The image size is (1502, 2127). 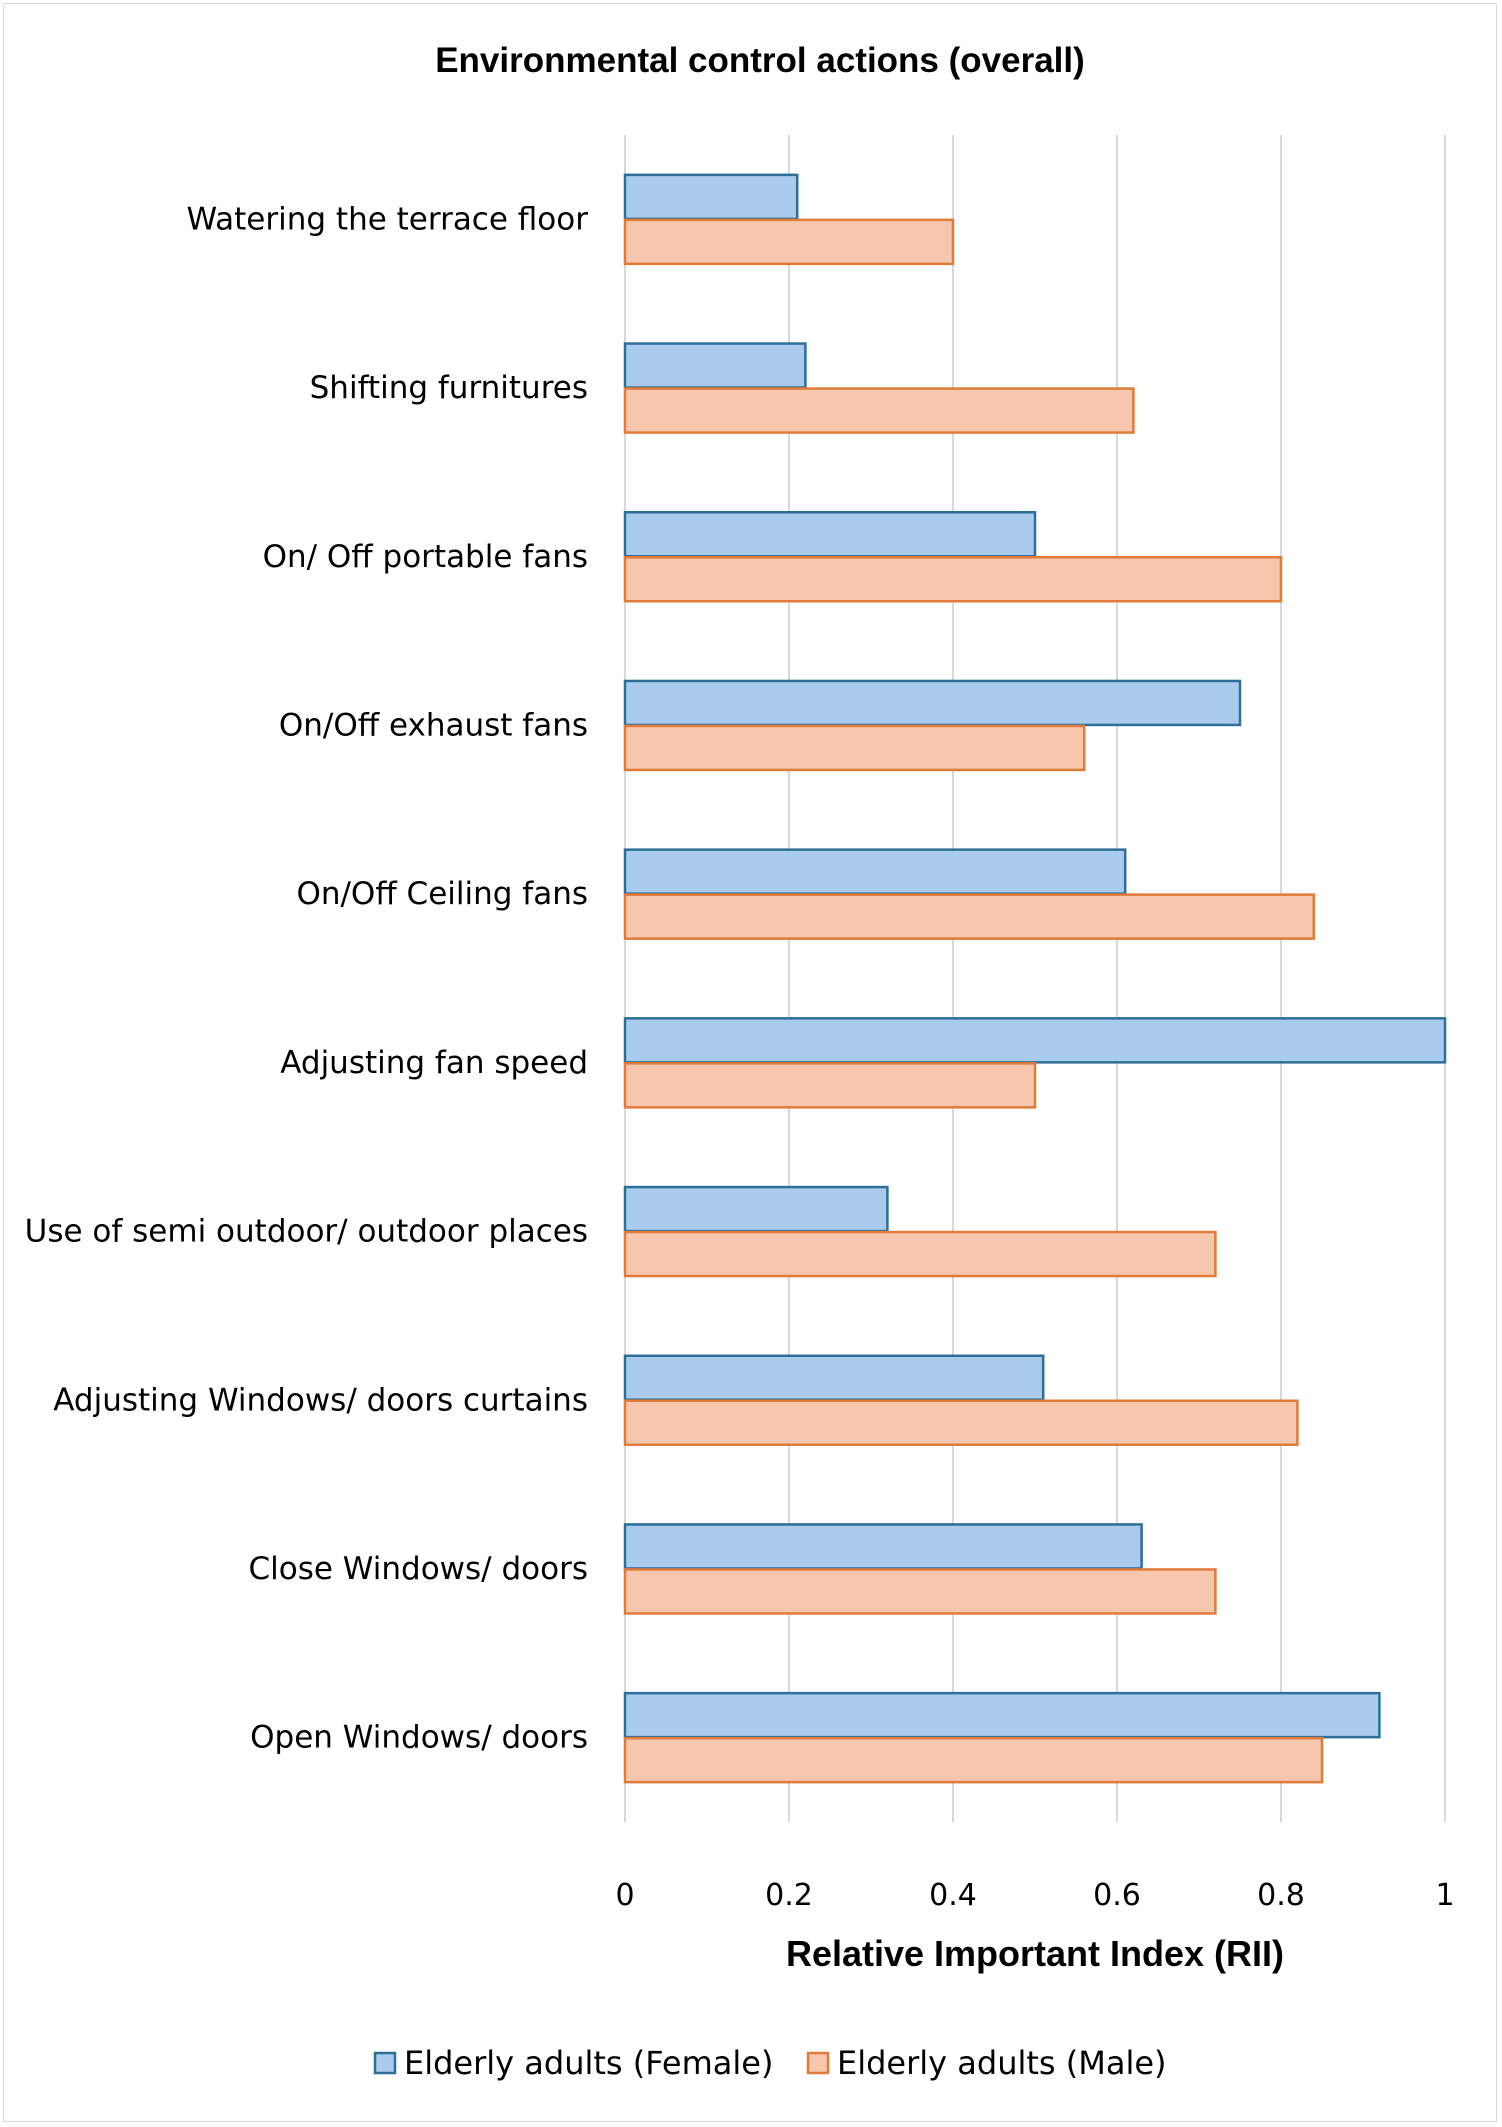 What do you see at coordinates (1117, 1895) in the screenshot?
I see `x-tick-label: 0.6` at bounding box center [1117, 1895].